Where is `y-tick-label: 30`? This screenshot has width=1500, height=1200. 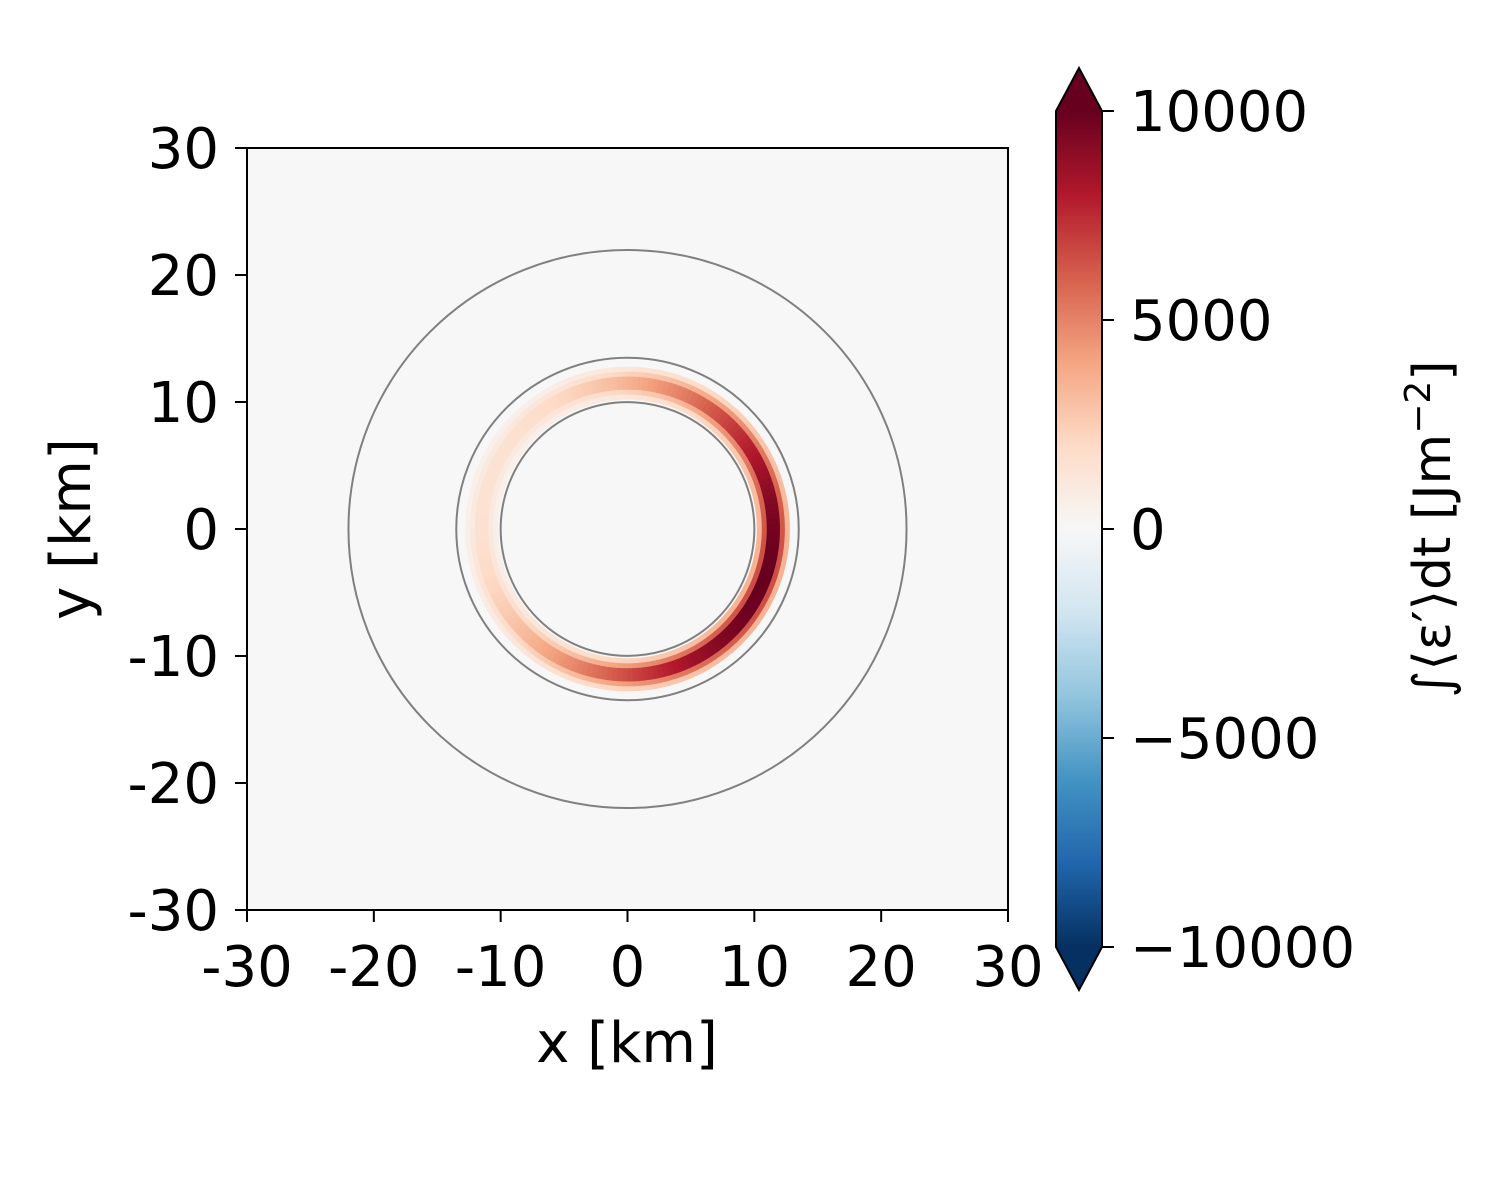 y-tick-label: 30 is located at coordinates (183, 149).